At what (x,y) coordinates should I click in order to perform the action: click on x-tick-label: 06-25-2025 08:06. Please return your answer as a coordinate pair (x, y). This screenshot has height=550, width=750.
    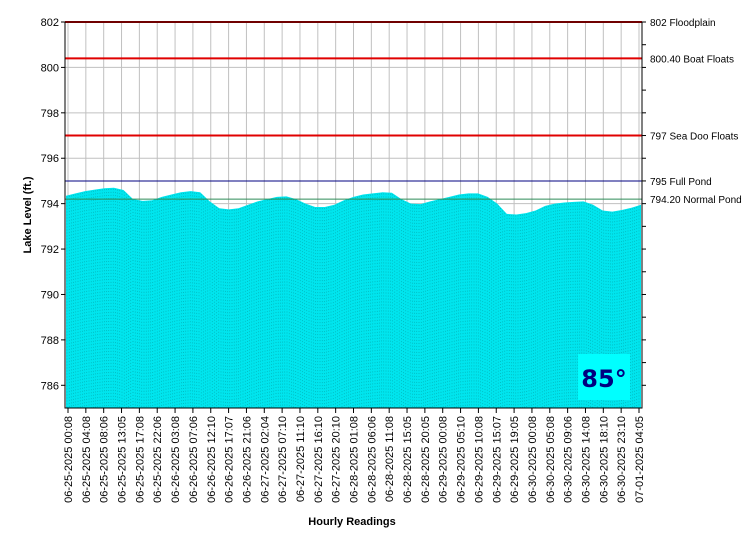
    Looking at the image, I should click on (105, 459).